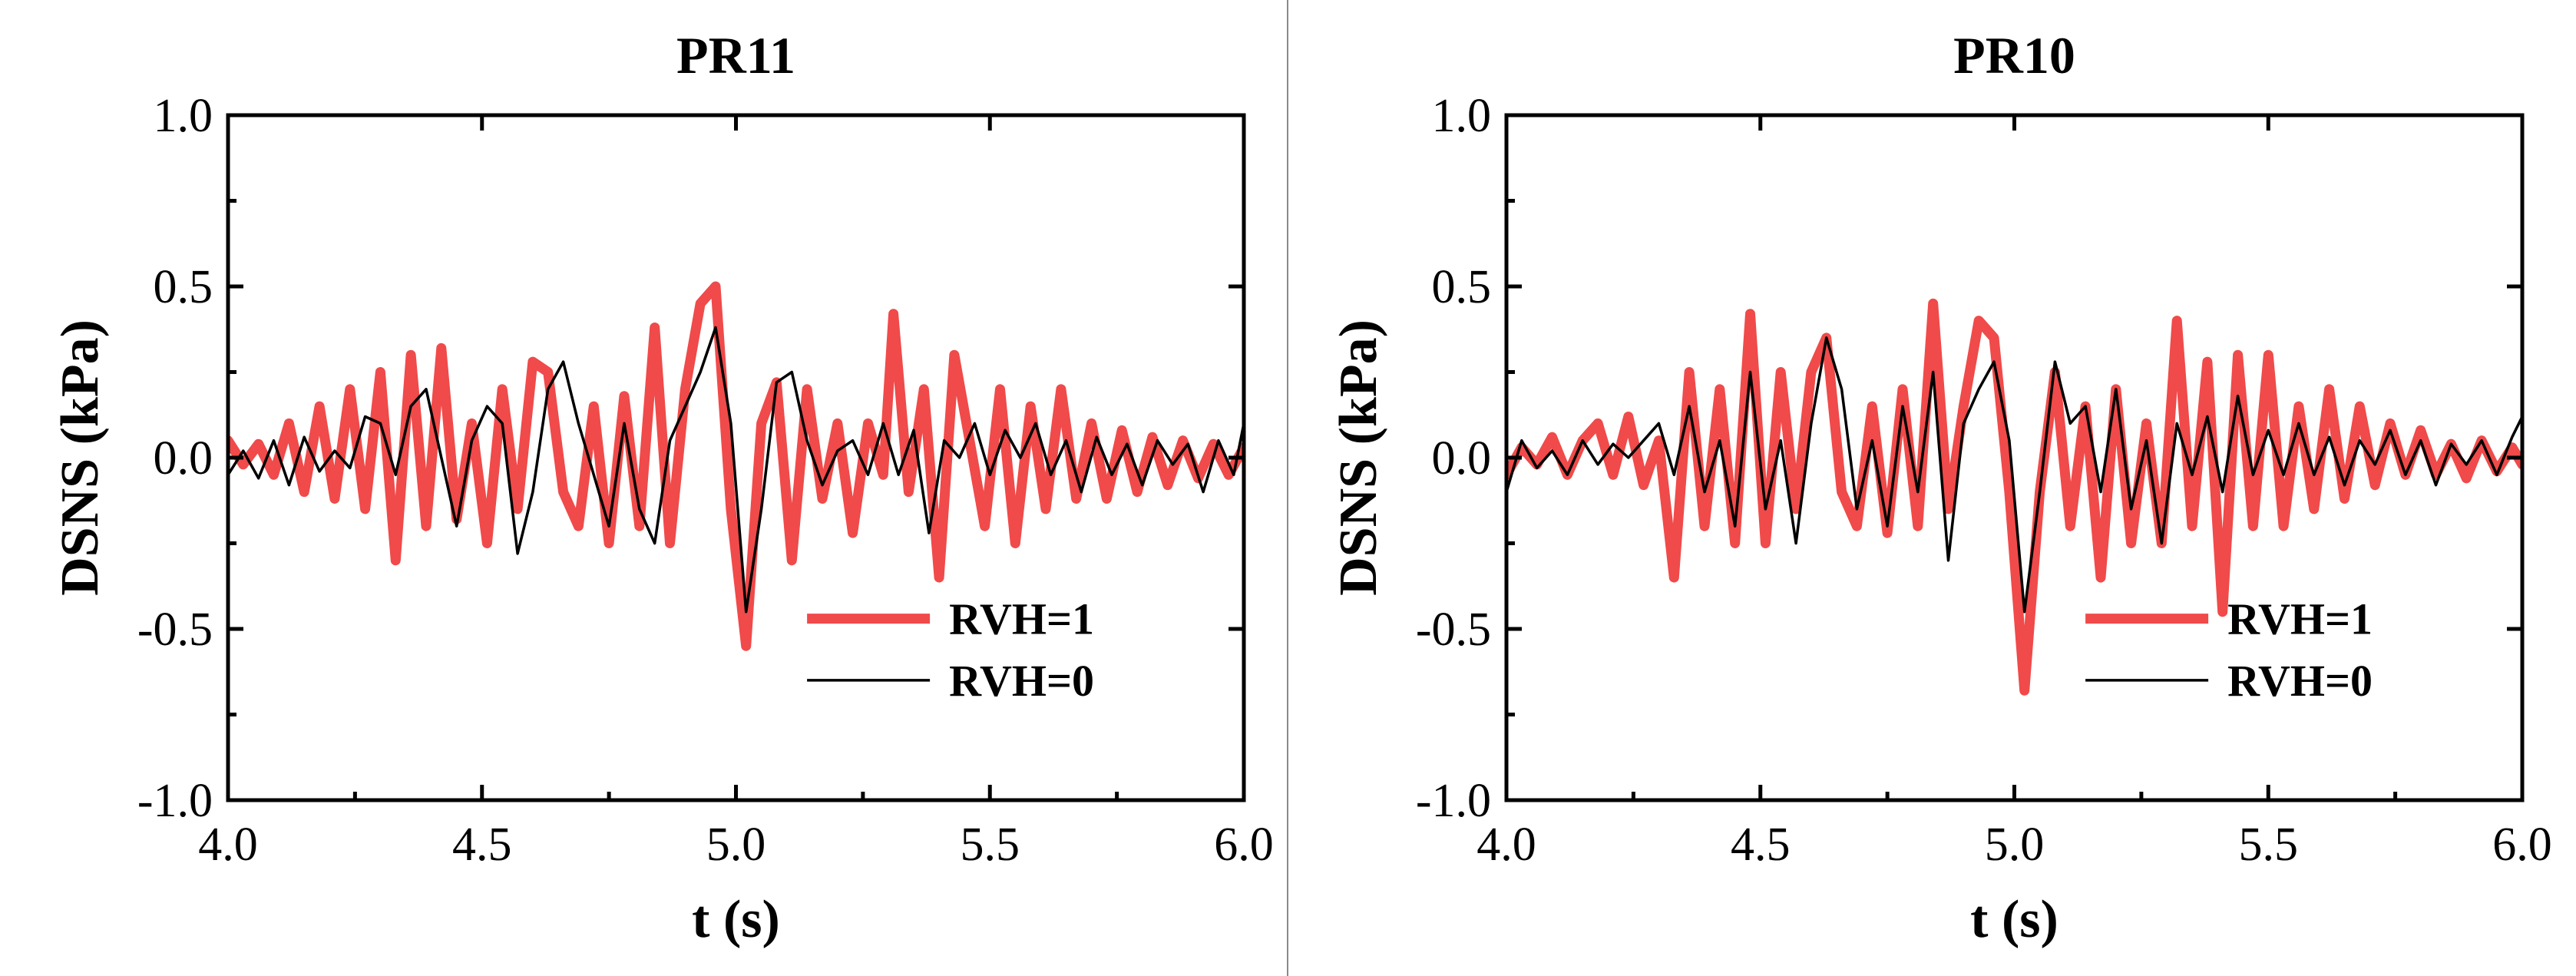 The image size is (2576, 976). Describe the element at coordinates (735, 55) in the screenshot. I see `chart-title: PR11` at that location.